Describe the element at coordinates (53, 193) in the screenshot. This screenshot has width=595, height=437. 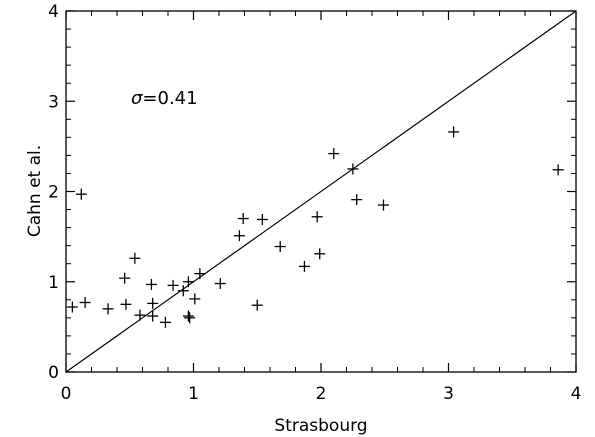
I see `y-tick-label: 2` at that location.